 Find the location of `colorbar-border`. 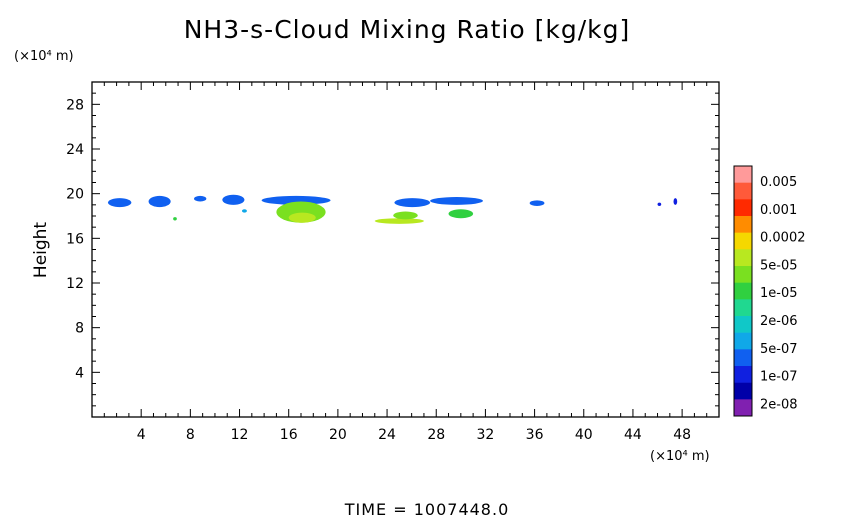

colorbar-border is located at coordinates (743, 291).